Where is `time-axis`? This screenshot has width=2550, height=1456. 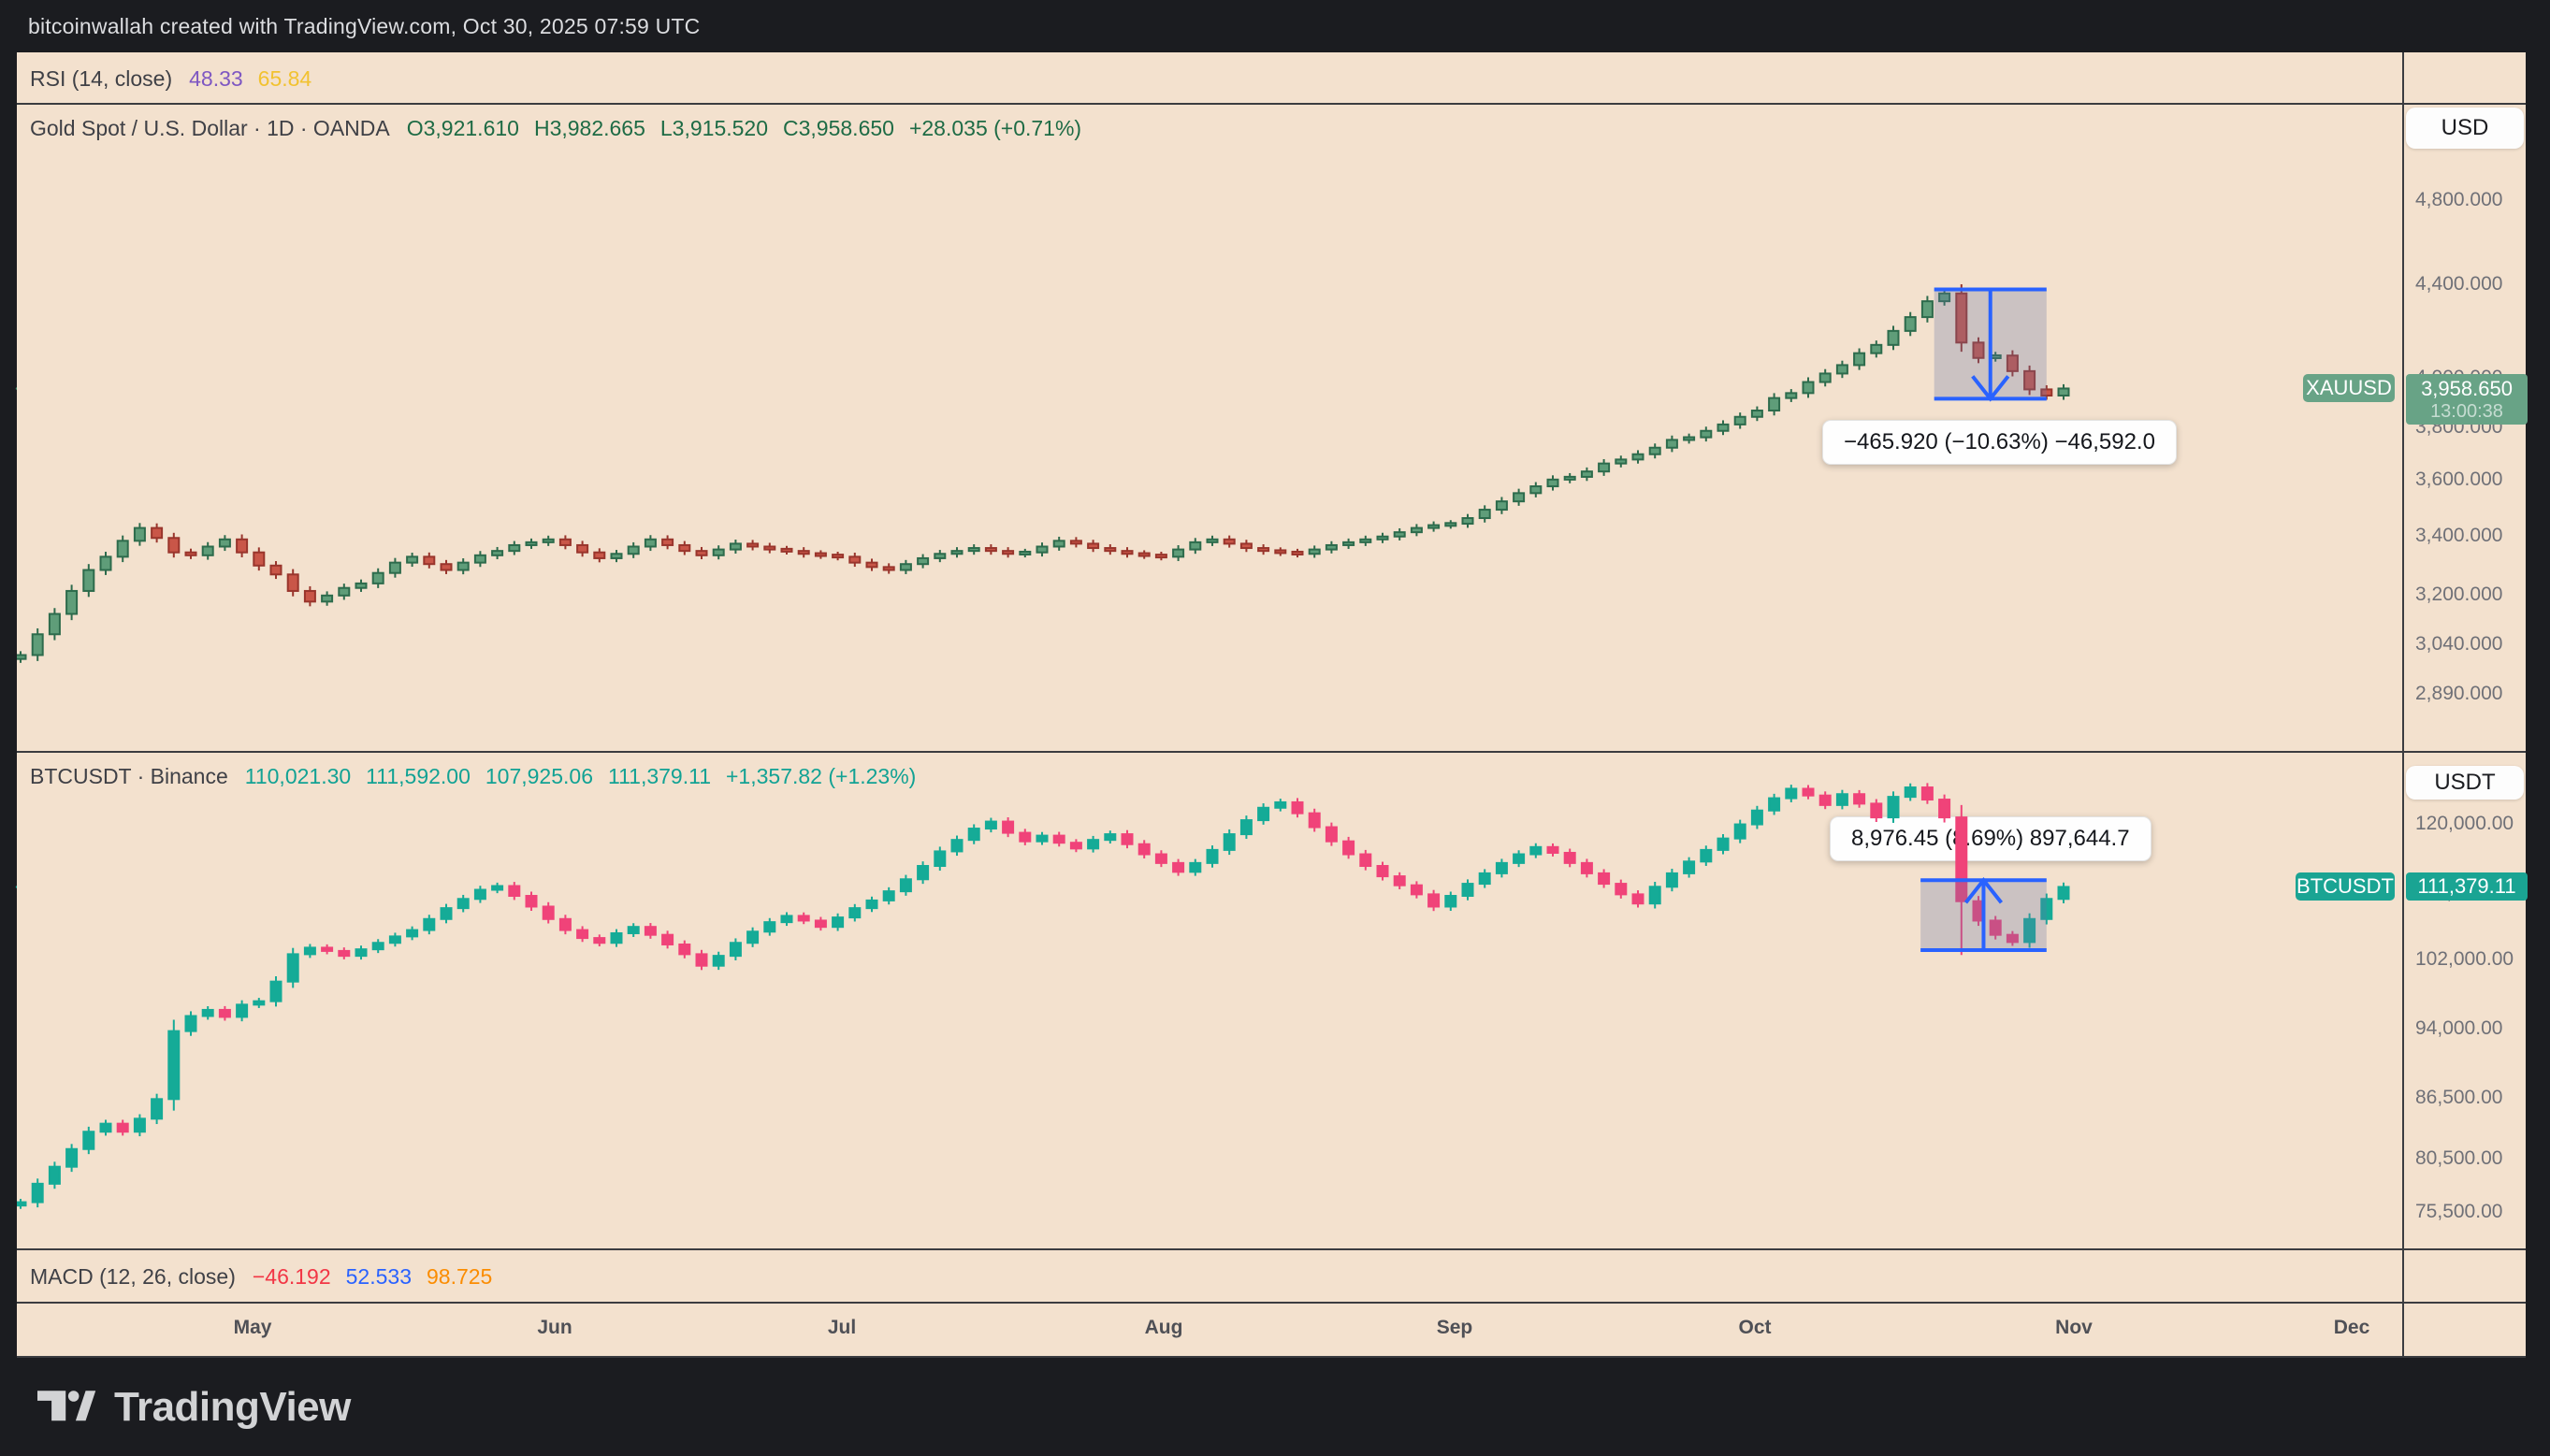 time-axis is located at coordinates (1271, 1331).